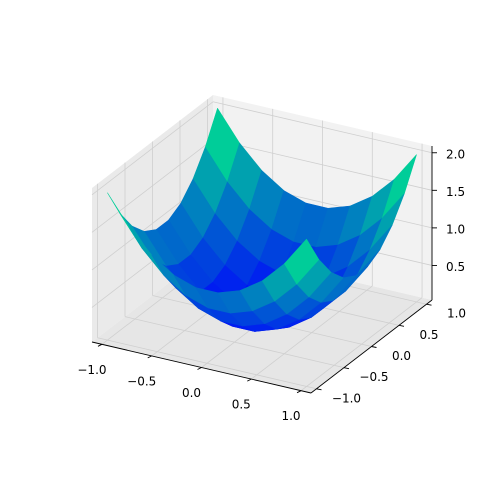 This screenshot has width=500, height=500. Describe the element at coordinates (141, 381) in the screenshot. I see `x-tick-label: −0.5` at that location.